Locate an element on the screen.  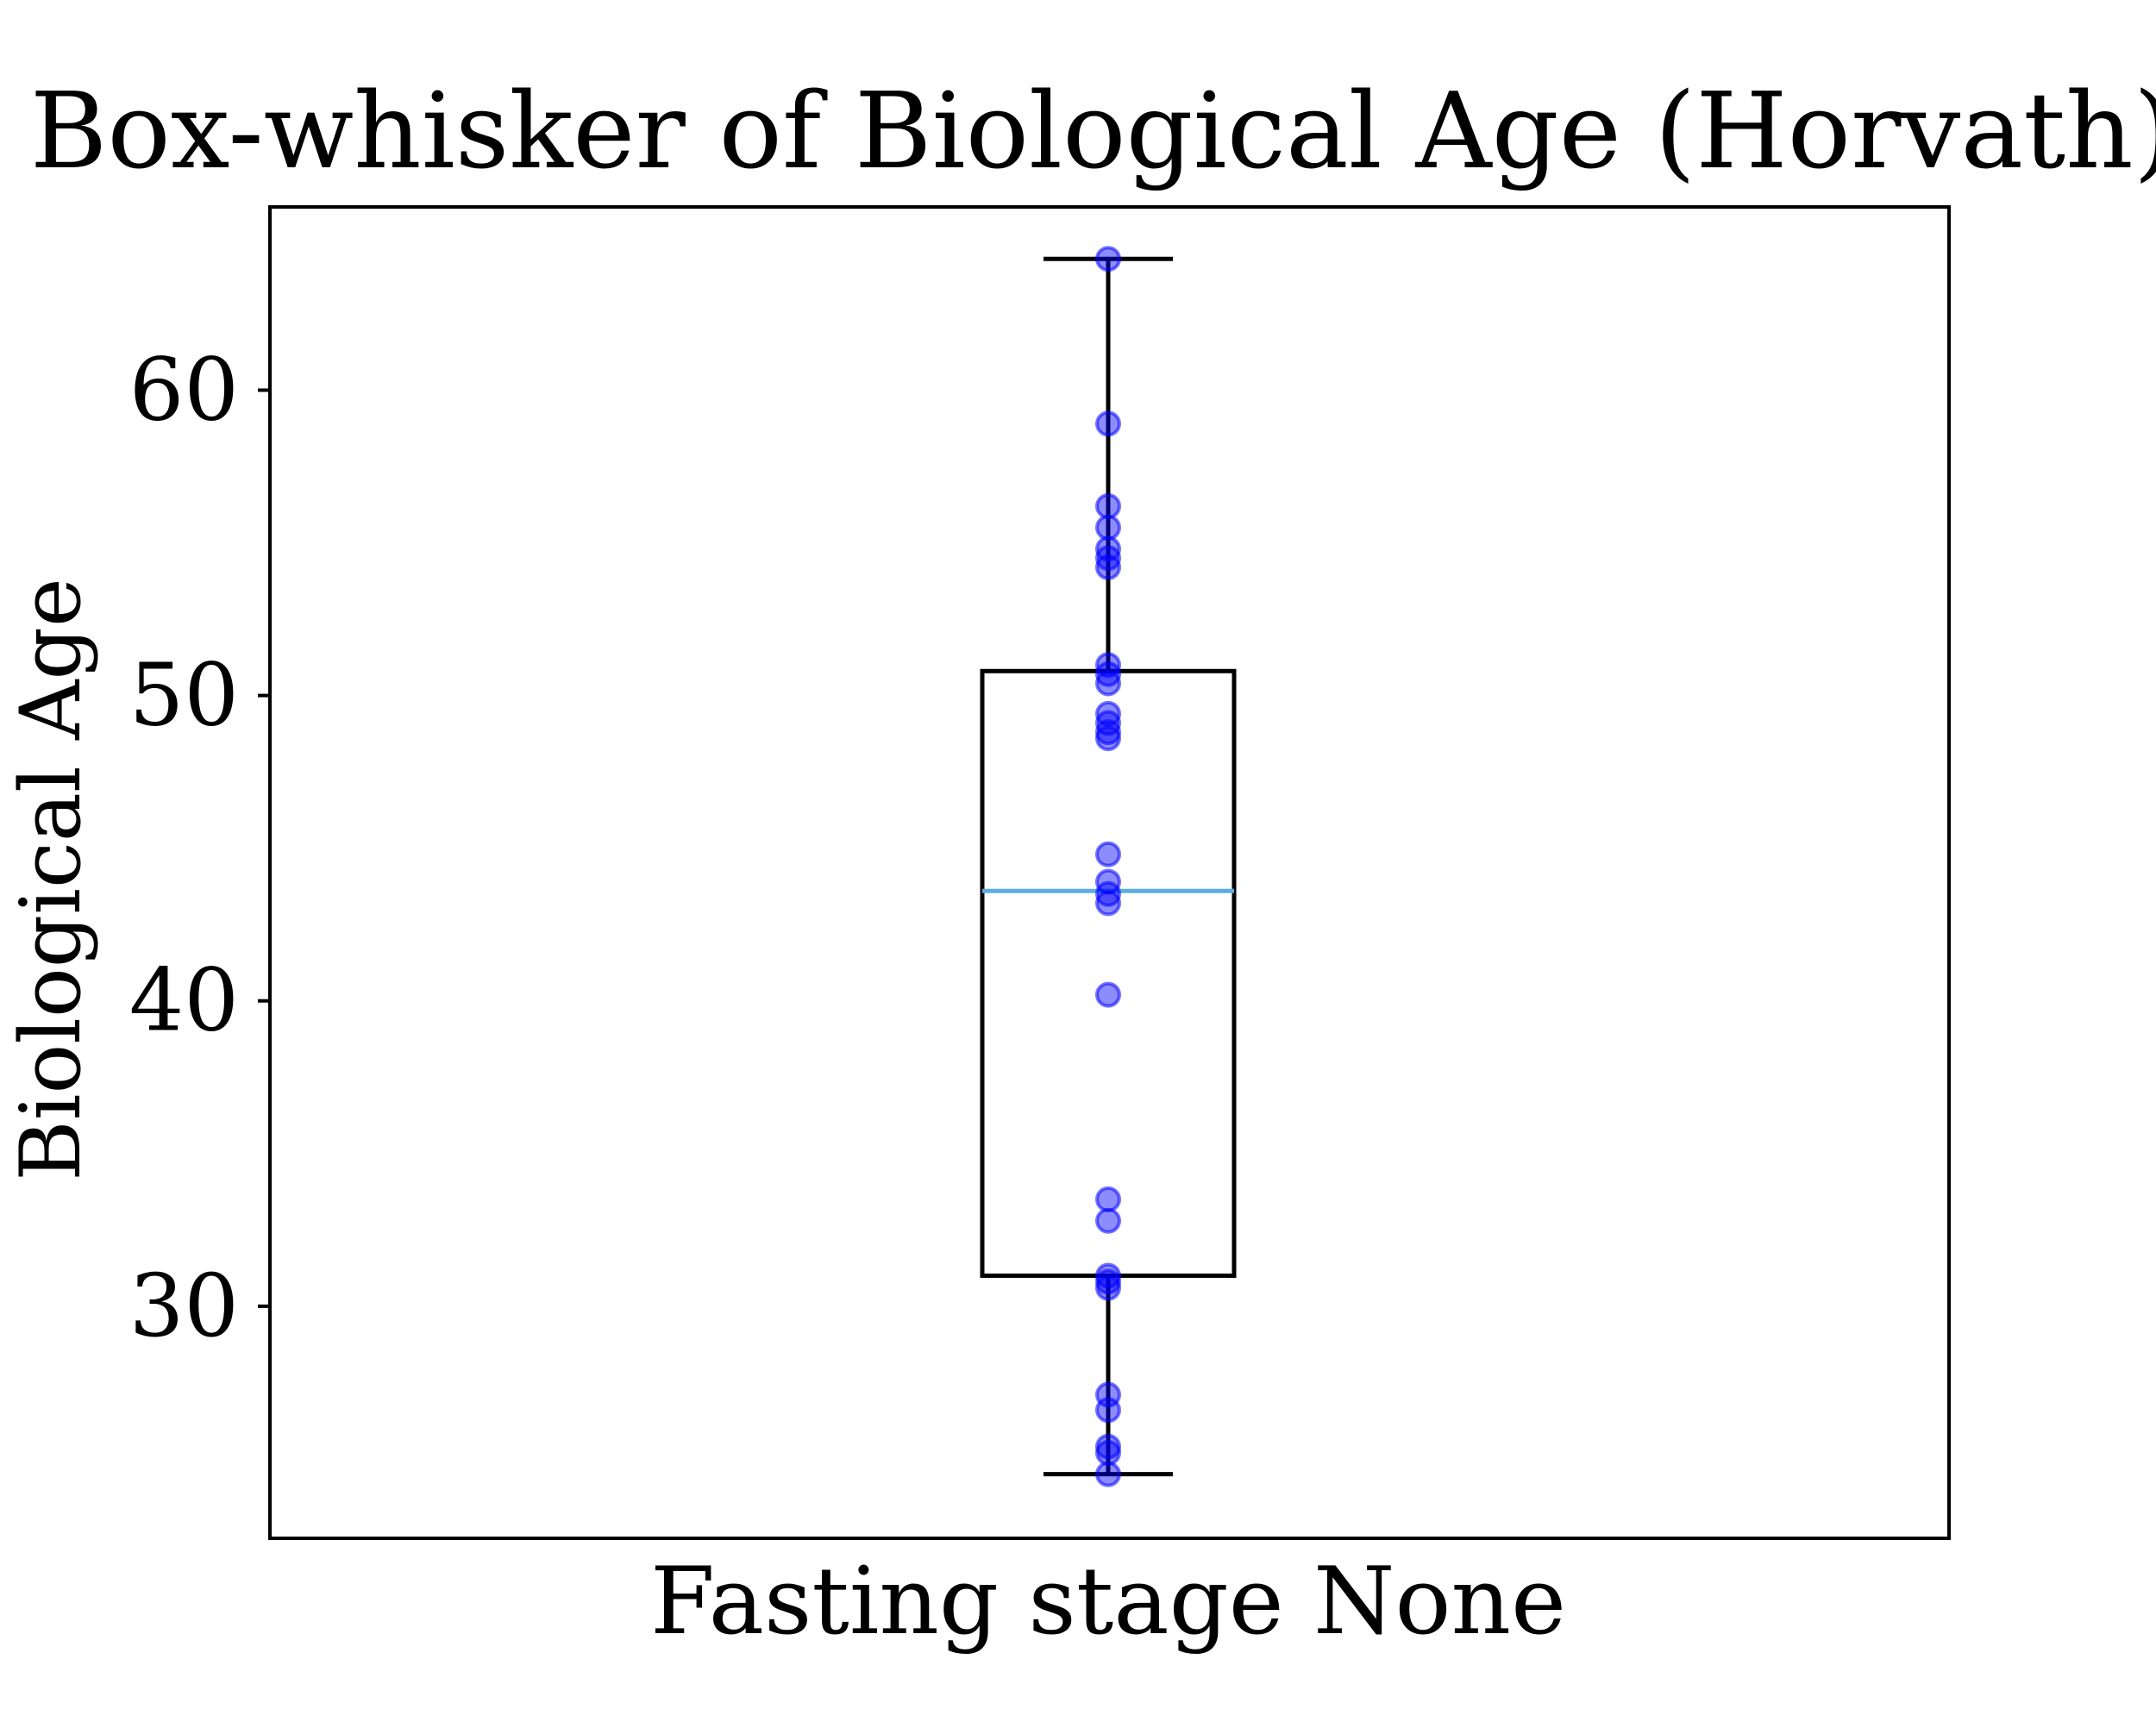
x-category-label: Fasting stage None is located at coordinates (1108, 1602).